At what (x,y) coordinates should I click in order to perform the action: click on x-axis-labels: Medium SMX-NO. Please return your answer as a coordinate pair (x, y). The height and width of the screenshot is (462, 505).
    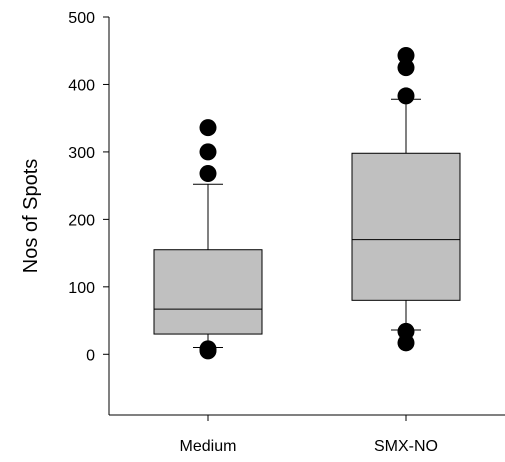
    Looking at the image, I should click on (309, 435).